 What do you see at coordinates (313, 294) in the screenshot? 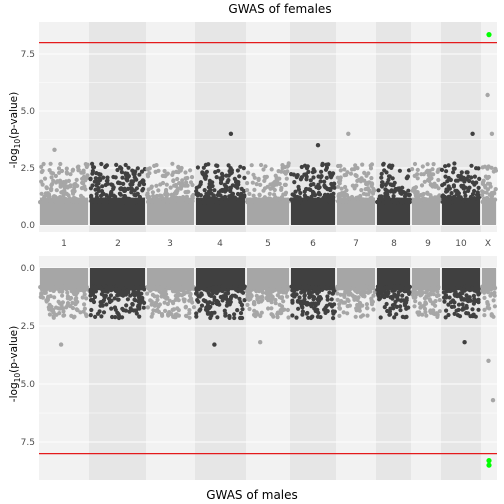
I see `chromosome-6-points` at bounding box center [313, 294].